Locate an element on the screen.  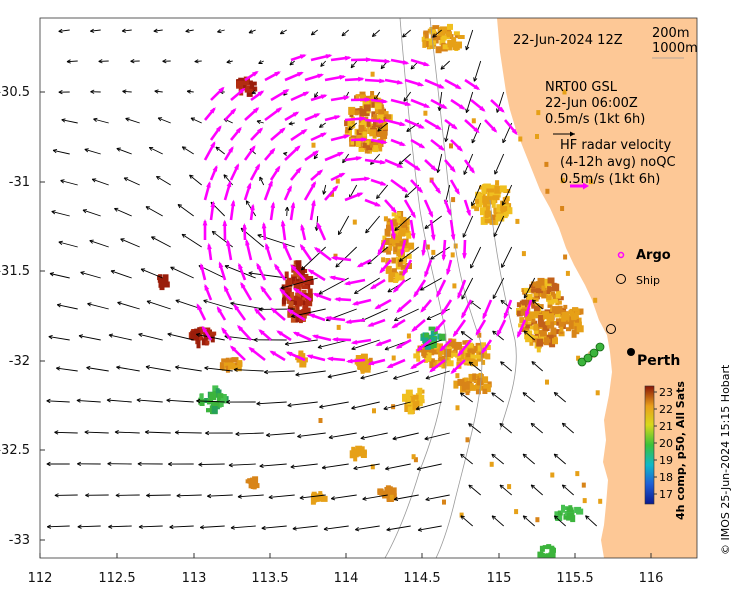
argo-legend-label: Argo is located at coordinates (653, 255).